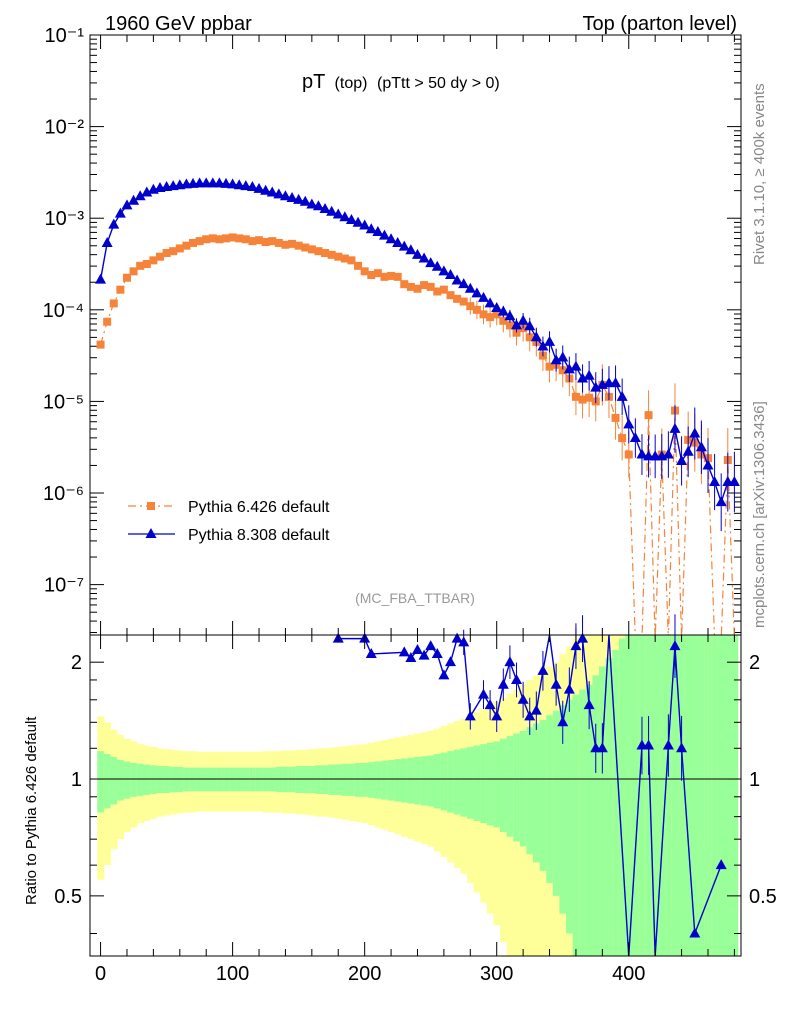 Image resolution: width=786 pixels, height=1024 pixels. I want to click on legend-marker-pythia8, so click(151, 533).